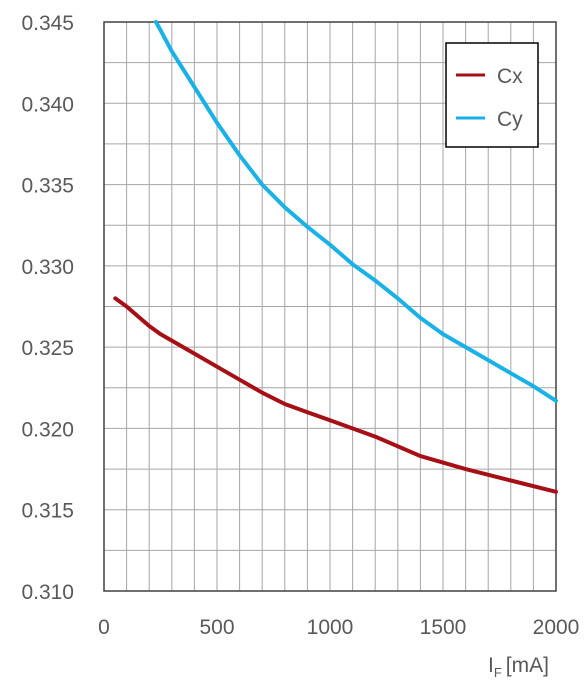  I want to click on x-tick-label: 1000, so click(330, 627).